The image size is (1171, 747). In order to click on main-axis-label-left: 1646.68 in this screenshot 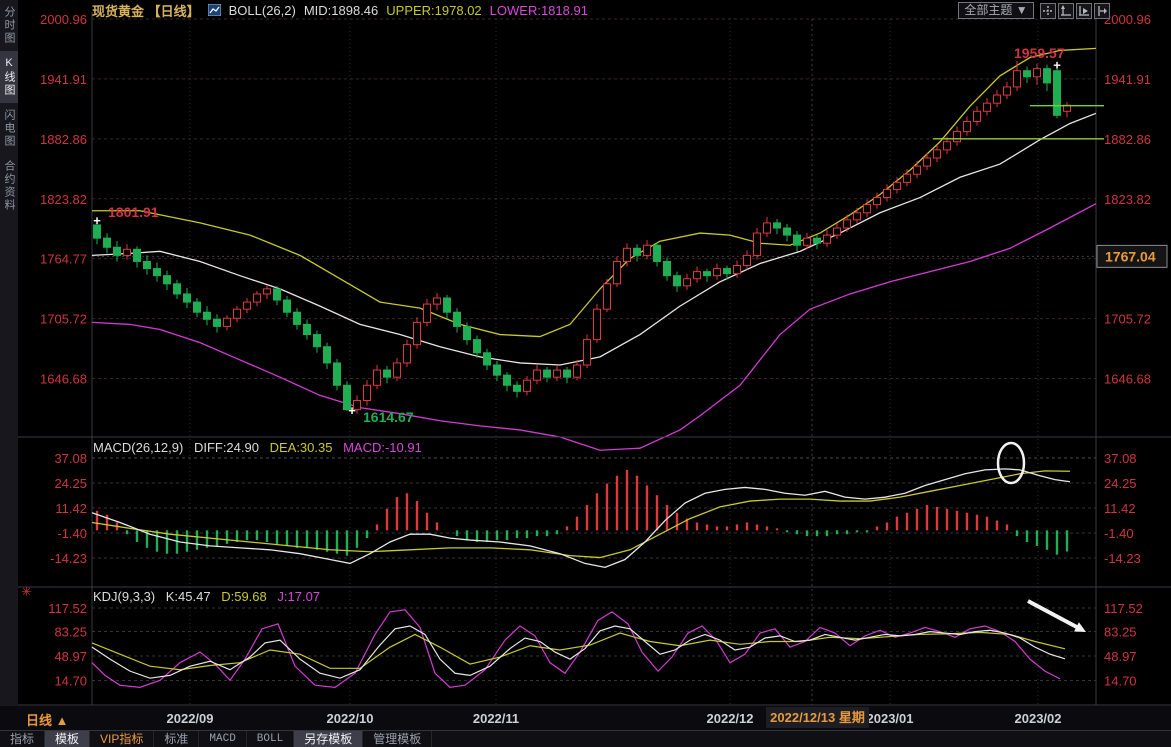, I will do `click(63, 379)`.